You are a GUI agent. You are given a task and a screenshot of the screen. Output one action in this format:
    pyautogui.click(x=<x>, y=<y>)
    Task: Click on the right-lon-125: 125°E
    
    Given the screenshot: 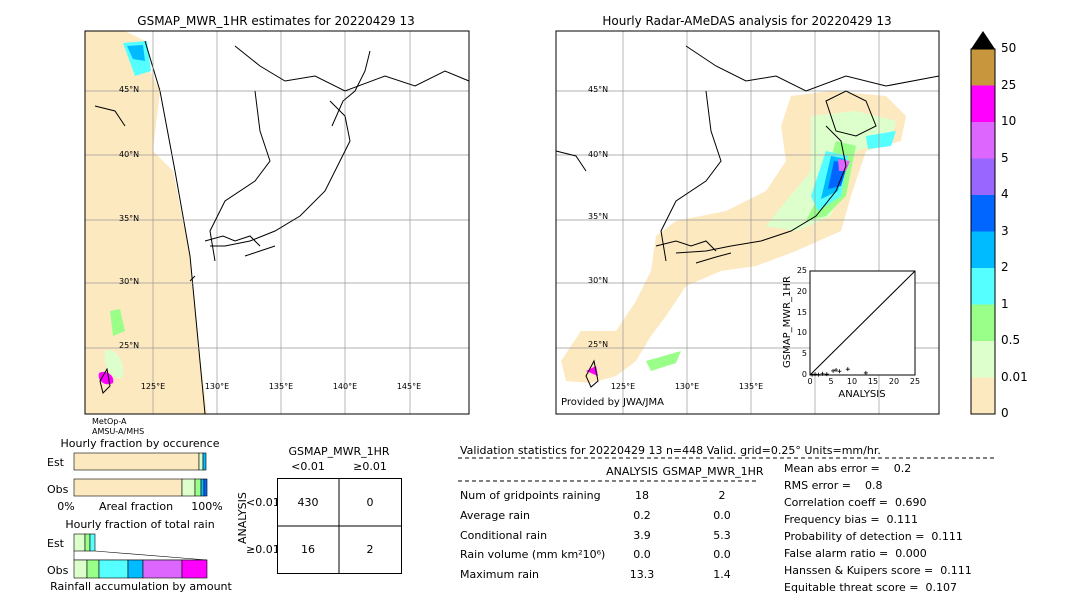 What is the action you would take?
    pyautogui.click(x=623, y=386)
    